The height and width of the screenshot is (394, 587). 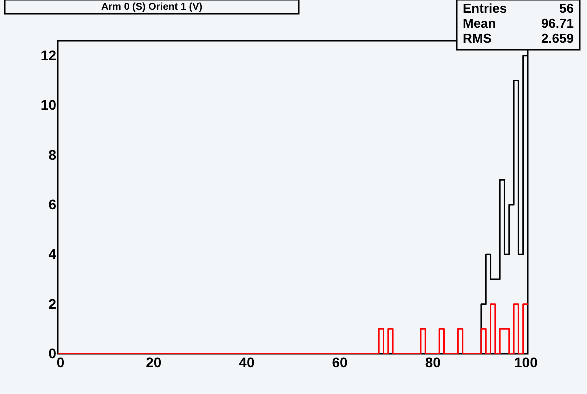 What do you see at coordinates (433, 362) in the screenshot?
I see `x-tick-label: 80` at bounding box center [433, 362].